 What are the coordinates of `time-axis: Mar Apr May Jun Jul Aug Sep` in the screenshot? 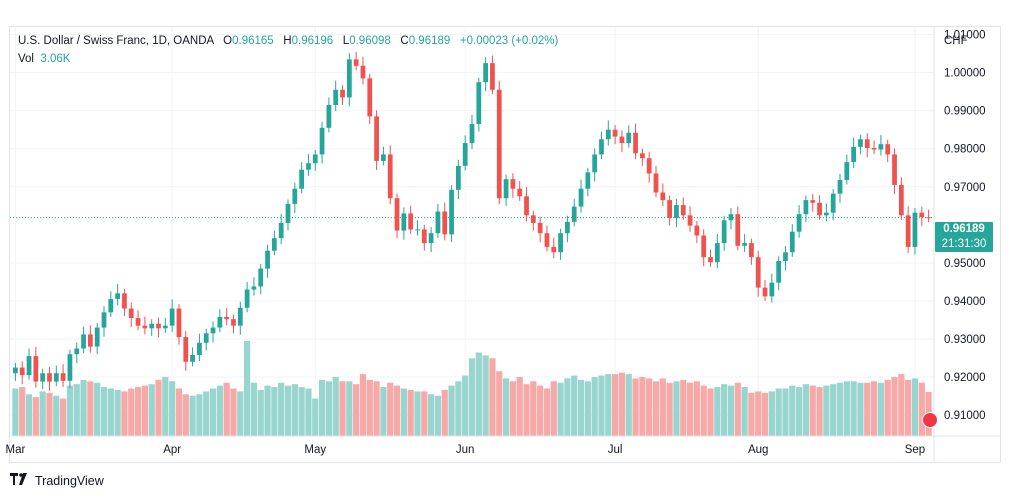 It's located at (466, 450).